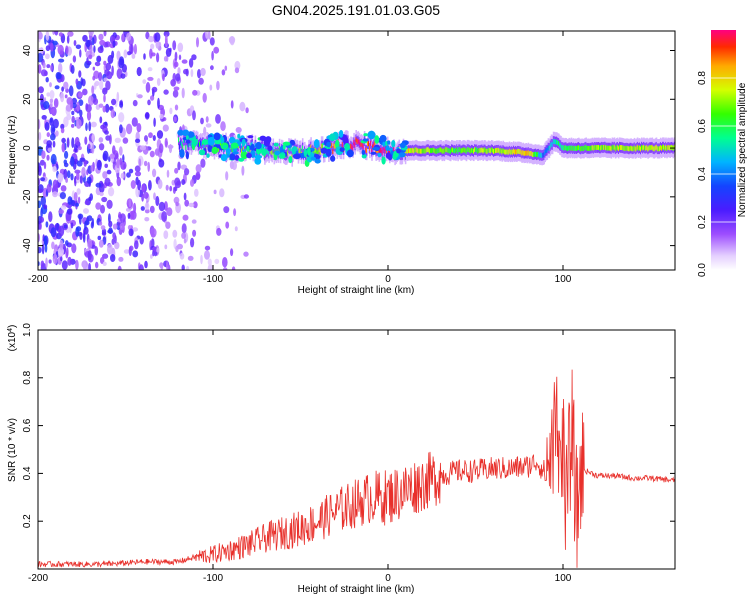 The width and height of the screenshot is (750, 600). Describe the element at coordinates (702, 222) in the screenshot. I see `colorbar-tick-label: 0.2` at that location.